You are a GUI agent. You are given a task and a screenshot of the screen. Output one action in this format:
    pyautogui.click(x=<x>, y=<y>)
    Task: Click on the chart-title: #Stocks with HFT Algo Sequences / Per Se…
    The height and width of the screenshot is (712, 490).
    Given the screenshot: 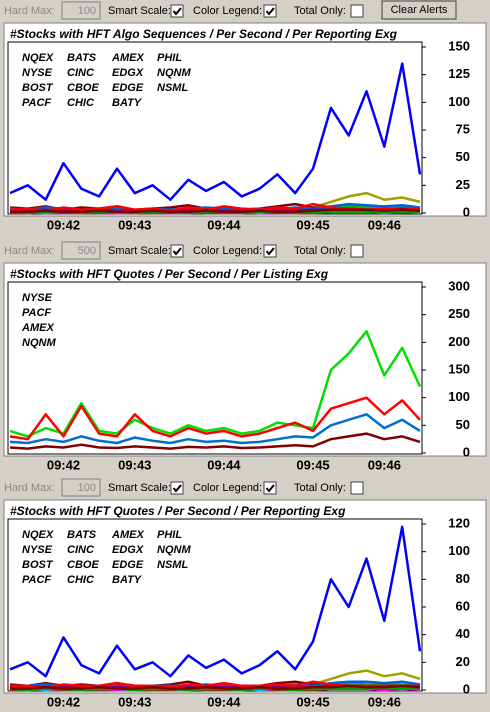 What is the action you would take?
    pyautogui.click(x=204, y=34)
    